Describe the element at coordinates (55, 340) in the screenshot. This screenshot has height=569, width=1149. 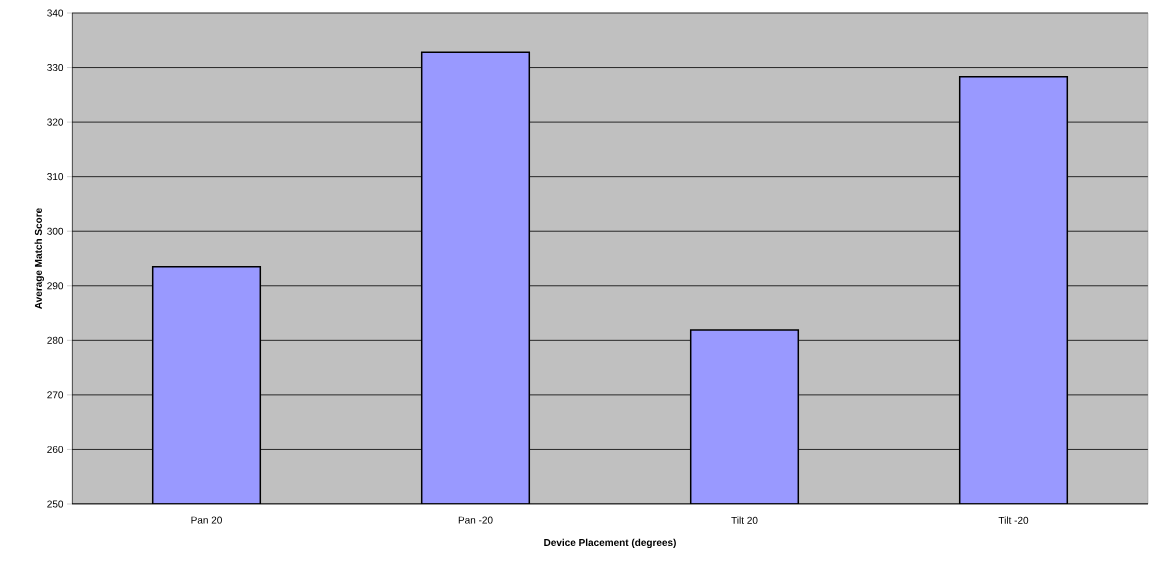
I see `y-tick-label: 280` at that location.